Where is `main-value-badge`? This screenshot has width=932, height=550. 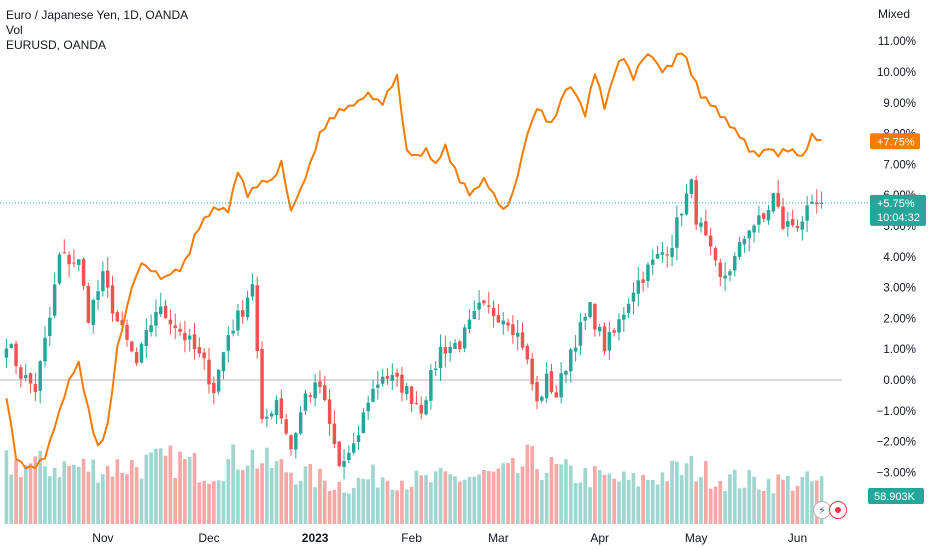
main-value-badge is located at coordinates (898, 210).